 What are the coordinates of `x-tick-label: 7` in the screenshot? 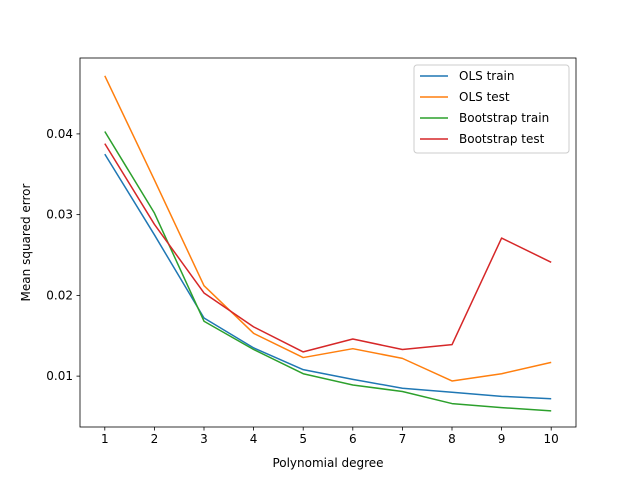 It's located at (403, 439).